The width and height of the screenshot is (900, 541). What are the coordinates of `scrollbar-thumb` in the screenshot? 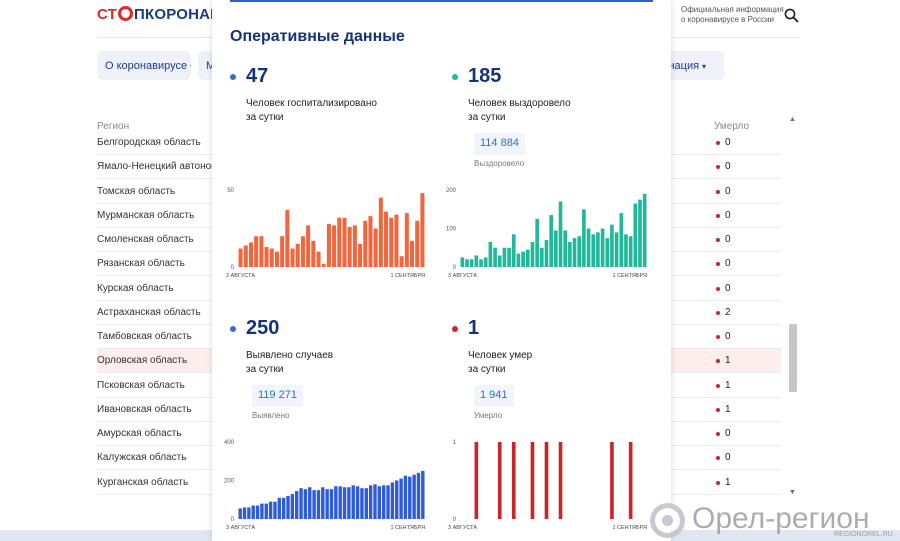 It's located at (793, 358).